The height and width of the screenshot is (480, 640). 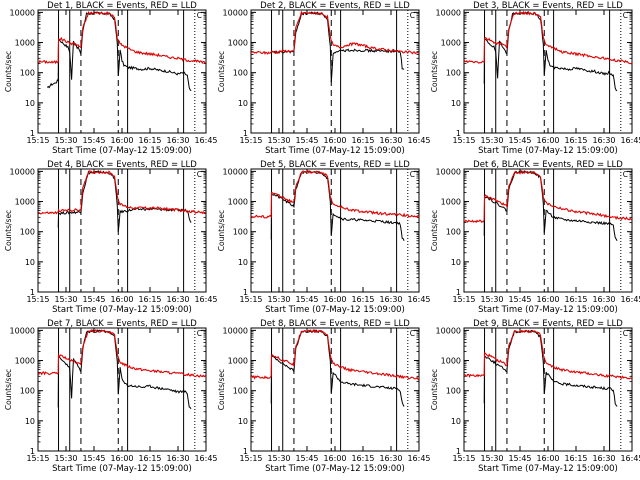 I want to click on panel-title: Det 5, BLACK = Events, RED = LLD, so click(x=335, y=165).